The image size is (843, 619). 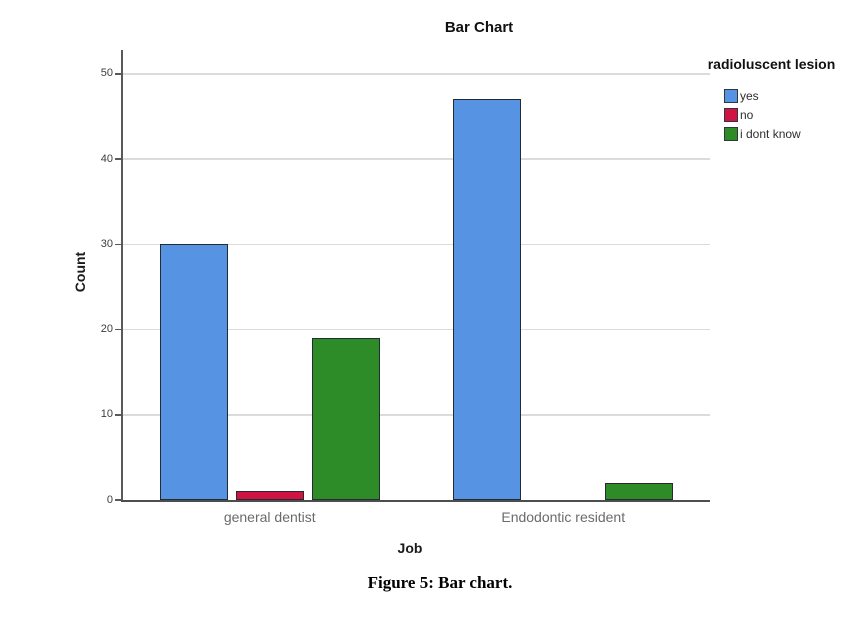 What do you see at coordinates (106, 158) in the screenshot?
I see `y-tick-label: 40` at bounding box center [106, 158].